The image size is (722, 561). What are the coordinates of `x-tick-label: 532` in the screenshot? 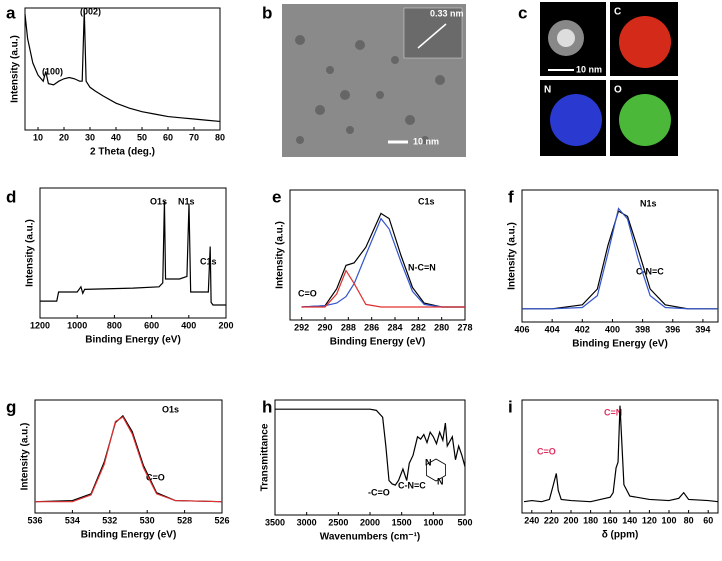 It's located at (109, 520).